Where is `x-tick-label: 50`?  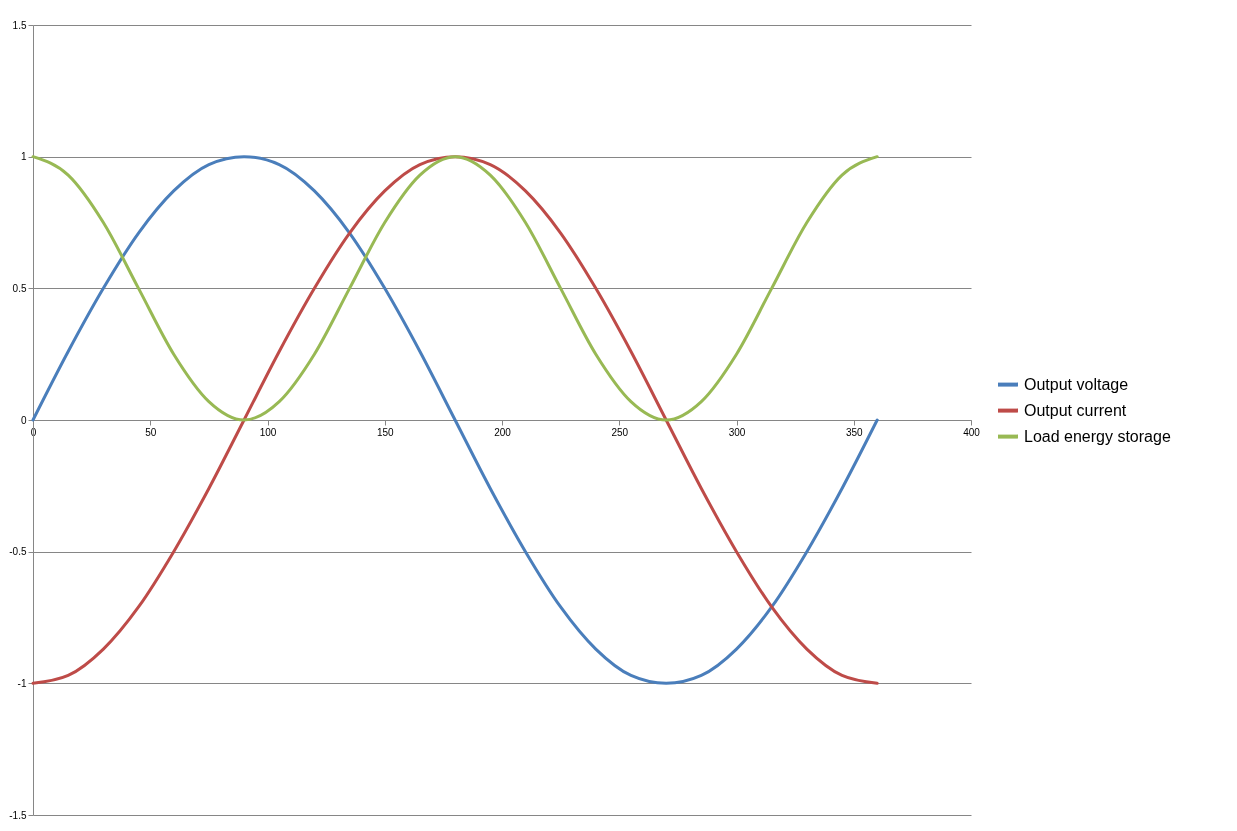
x-tick-label: 50 is located at coordinates (151, 432).